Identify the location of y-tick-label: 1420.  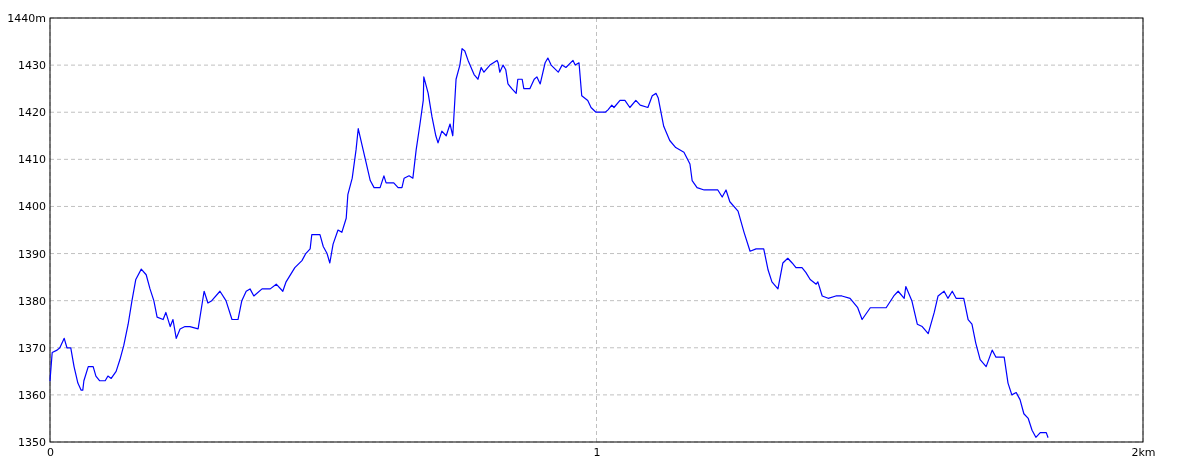
(32, 113).